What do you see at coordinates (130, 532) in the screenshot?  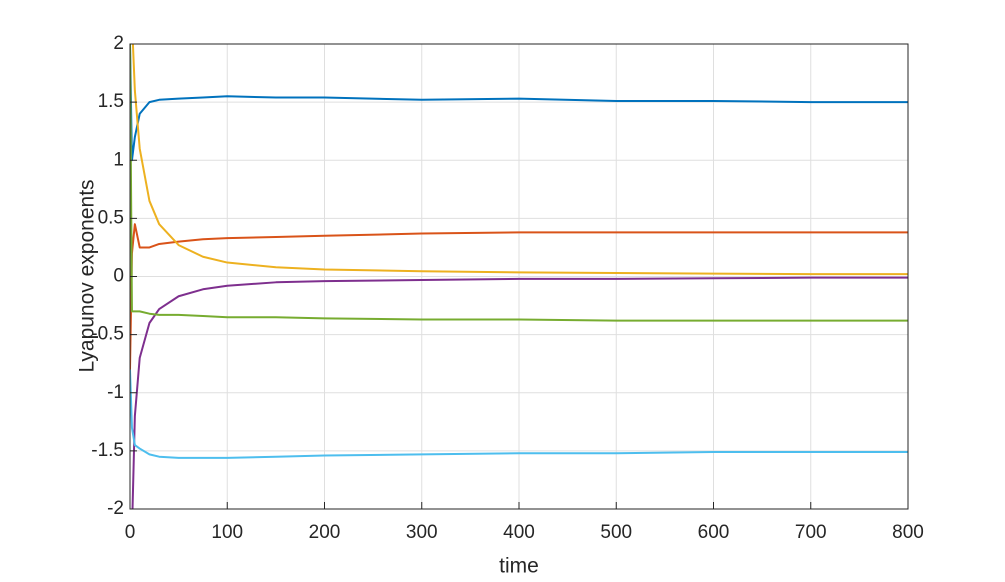 I see `x-tick-label: 0` at bounding box center [130, 532].